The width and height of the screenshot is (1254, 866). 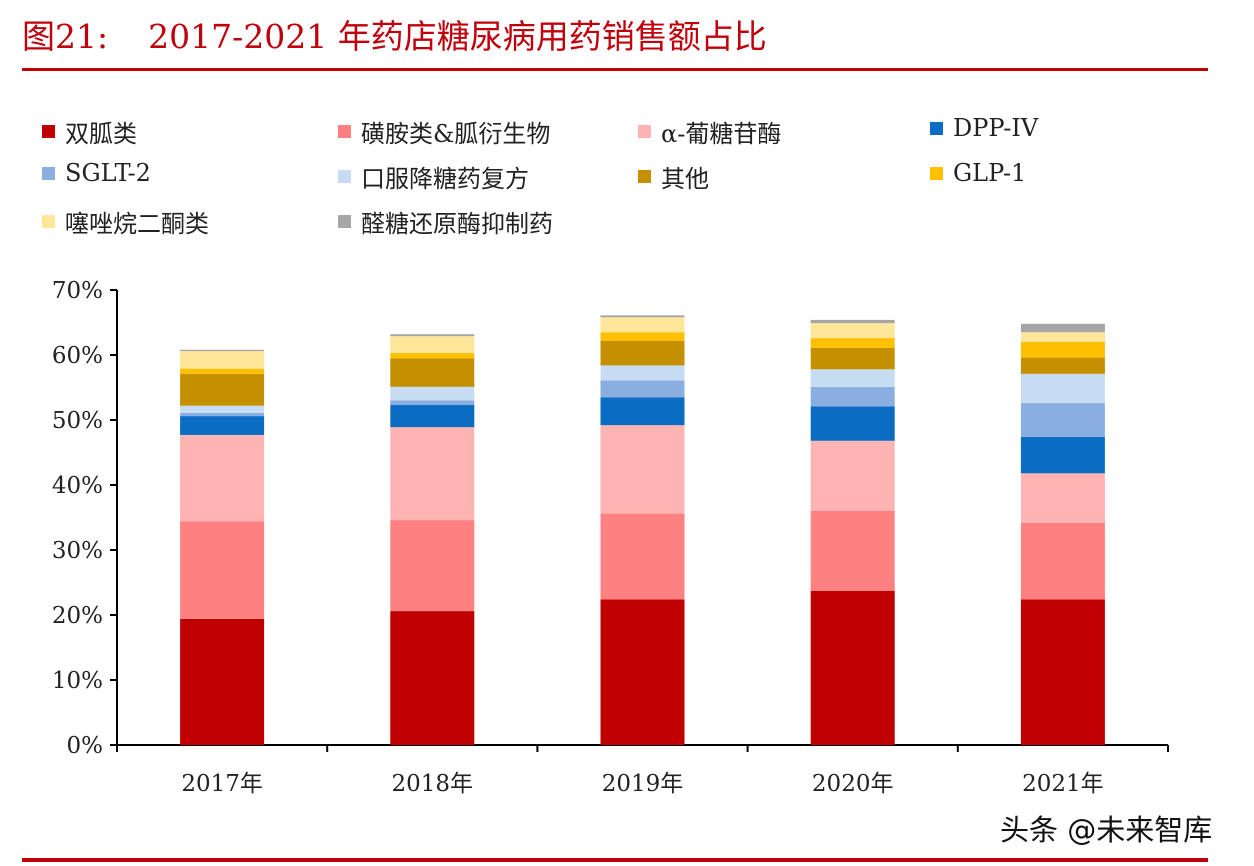 I want to click on legend-item: 磺胺类&胍衍生物, so click(x=444, y=131).